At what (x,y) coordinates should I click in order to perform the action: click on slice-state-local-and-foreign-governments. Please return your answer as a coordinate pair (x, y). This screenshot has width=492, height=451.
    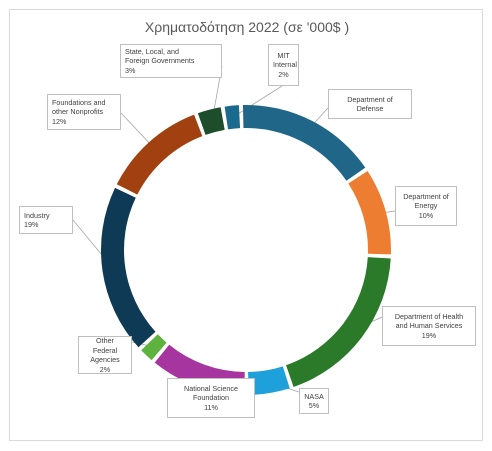
    Looking at the image, I should click on (211, 121).